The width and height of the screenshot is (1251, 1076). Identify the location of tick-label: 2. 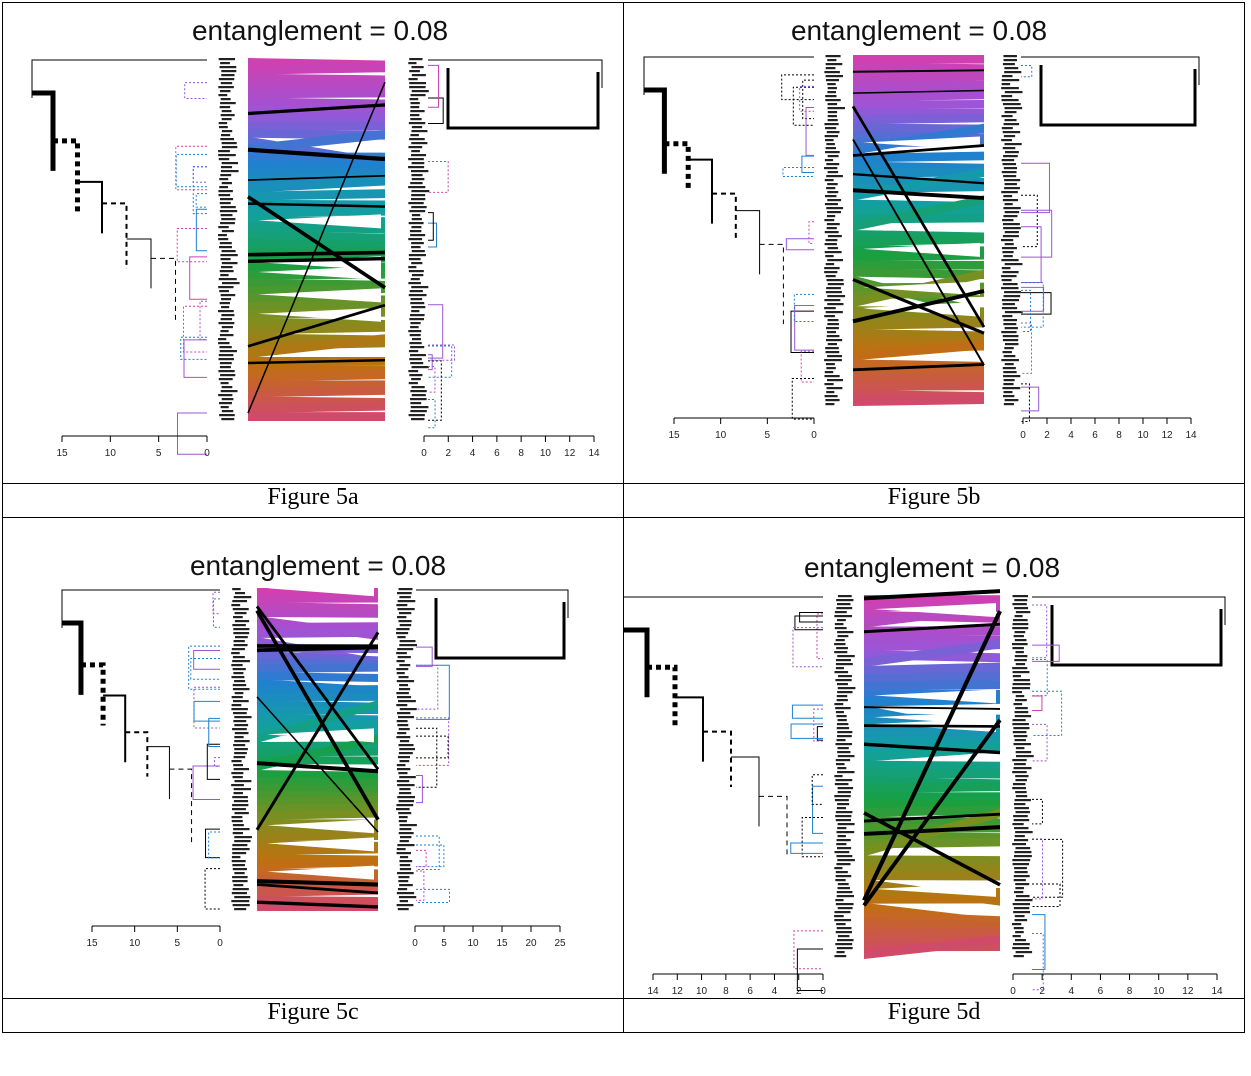
(1047, 435).